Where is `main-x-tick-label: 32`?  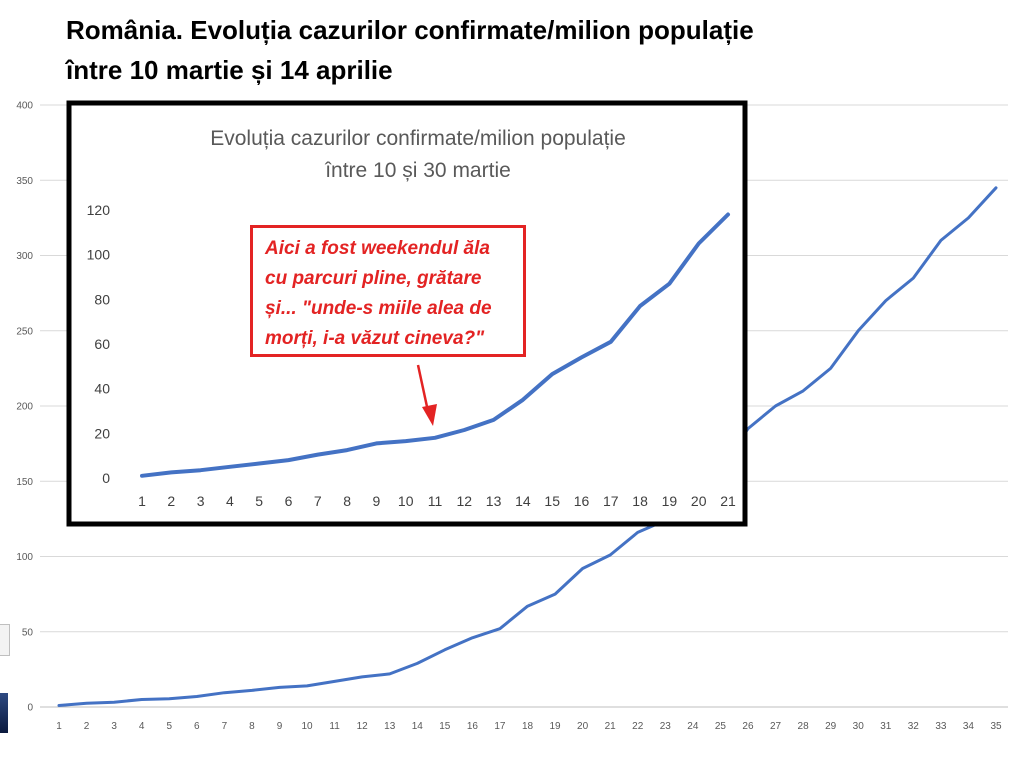
main-x-tick-label: 32 is located at coordinates (914, 726).